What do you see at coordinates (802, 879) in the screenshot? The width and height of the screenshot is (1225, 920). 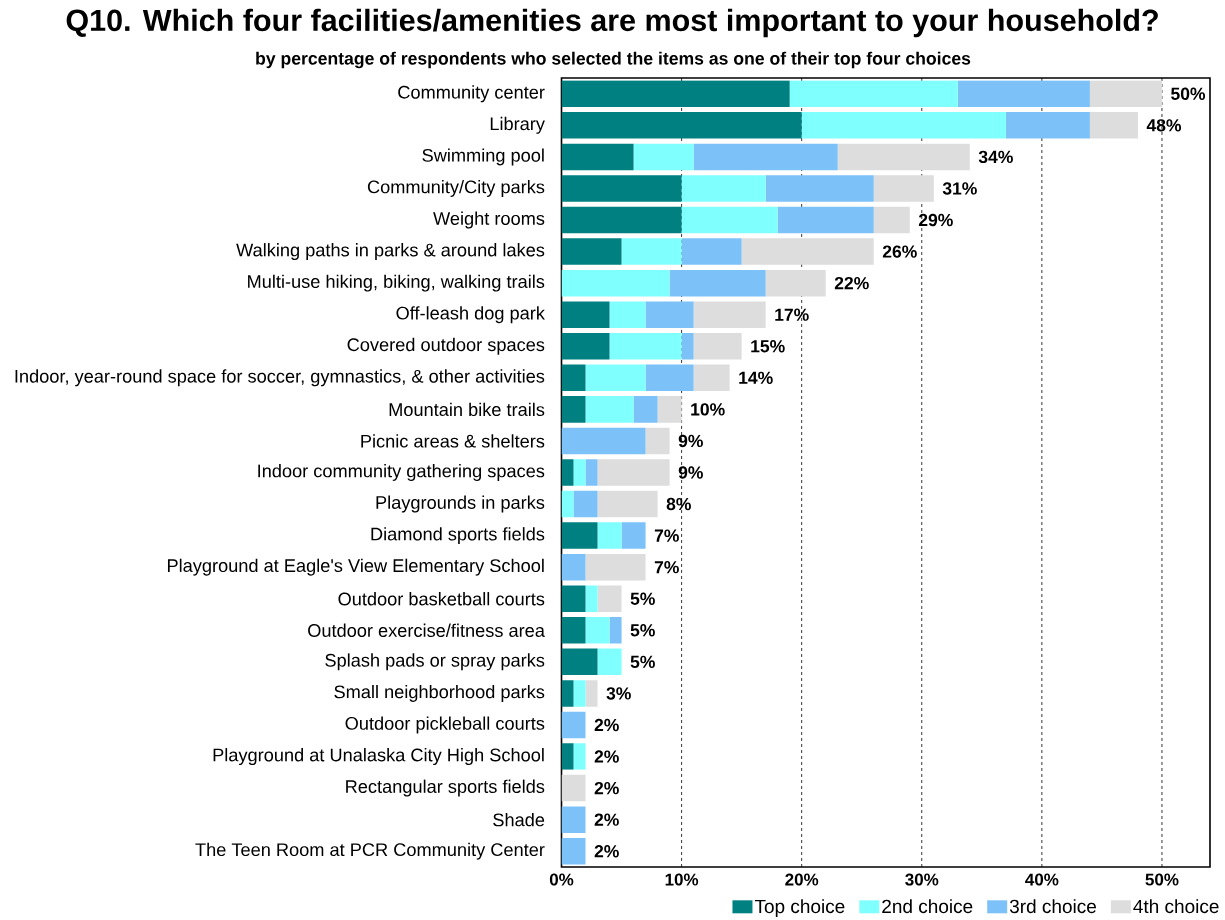 I see `x-tick-label: 20%` at bounding box center [802, 879].